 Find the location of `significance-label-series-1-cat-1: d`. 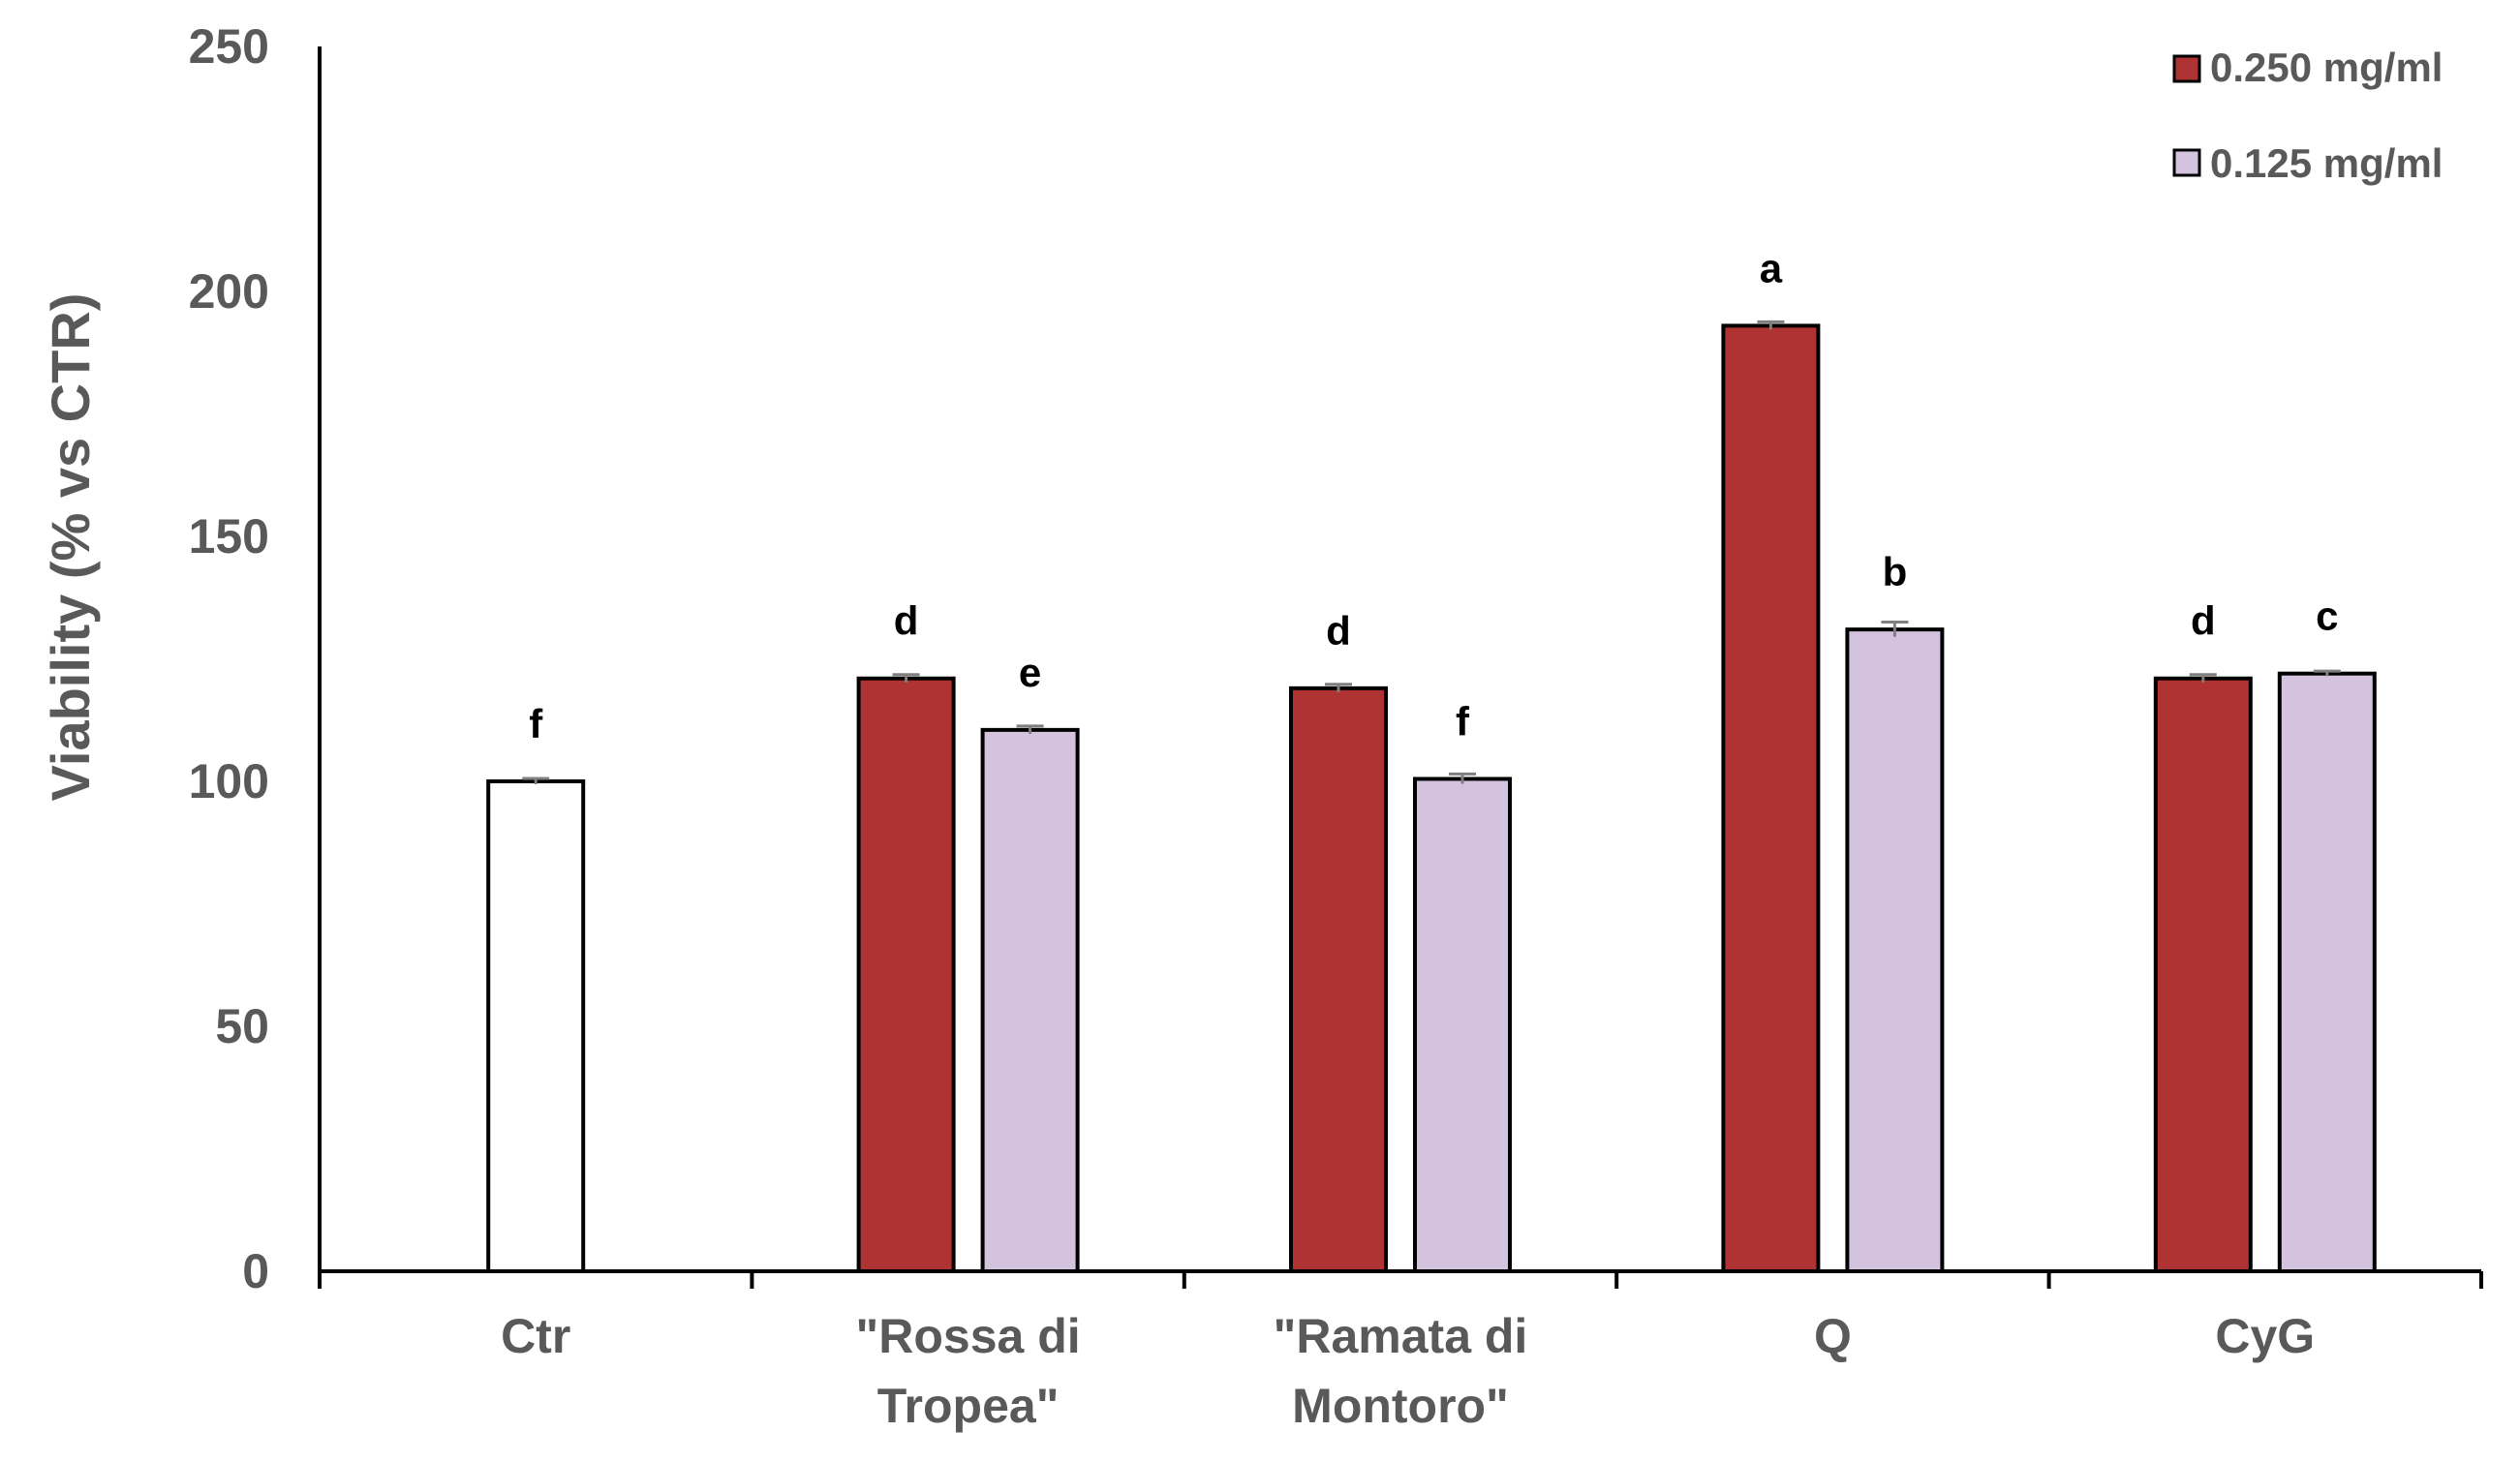

significance-label-series-1-cat-1: d is located at coordinates (906, 621).